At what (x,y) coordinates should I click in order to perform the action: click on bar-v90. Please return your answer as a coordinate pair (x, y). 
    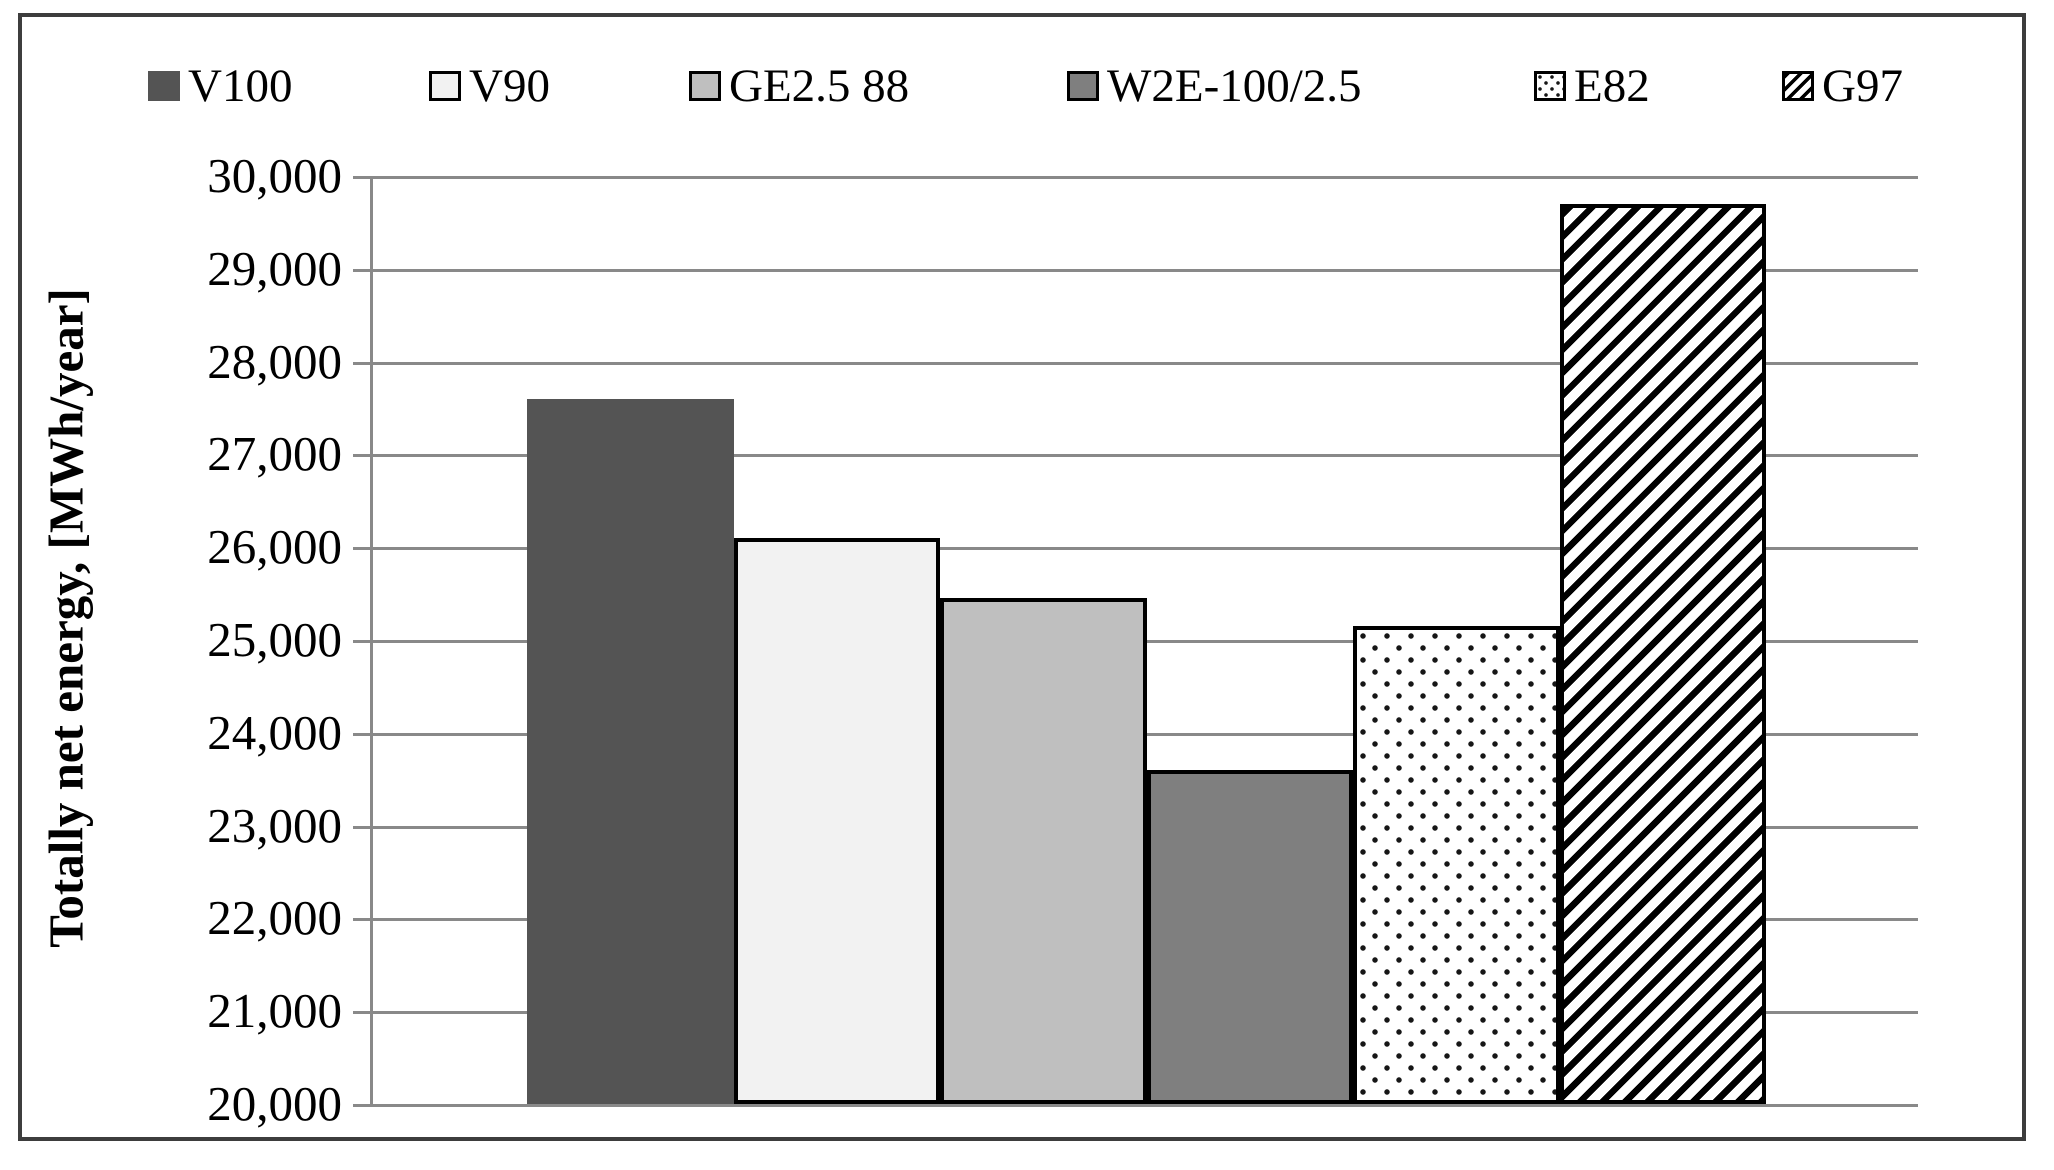
    Looking at the image, I should click on (836, 821).